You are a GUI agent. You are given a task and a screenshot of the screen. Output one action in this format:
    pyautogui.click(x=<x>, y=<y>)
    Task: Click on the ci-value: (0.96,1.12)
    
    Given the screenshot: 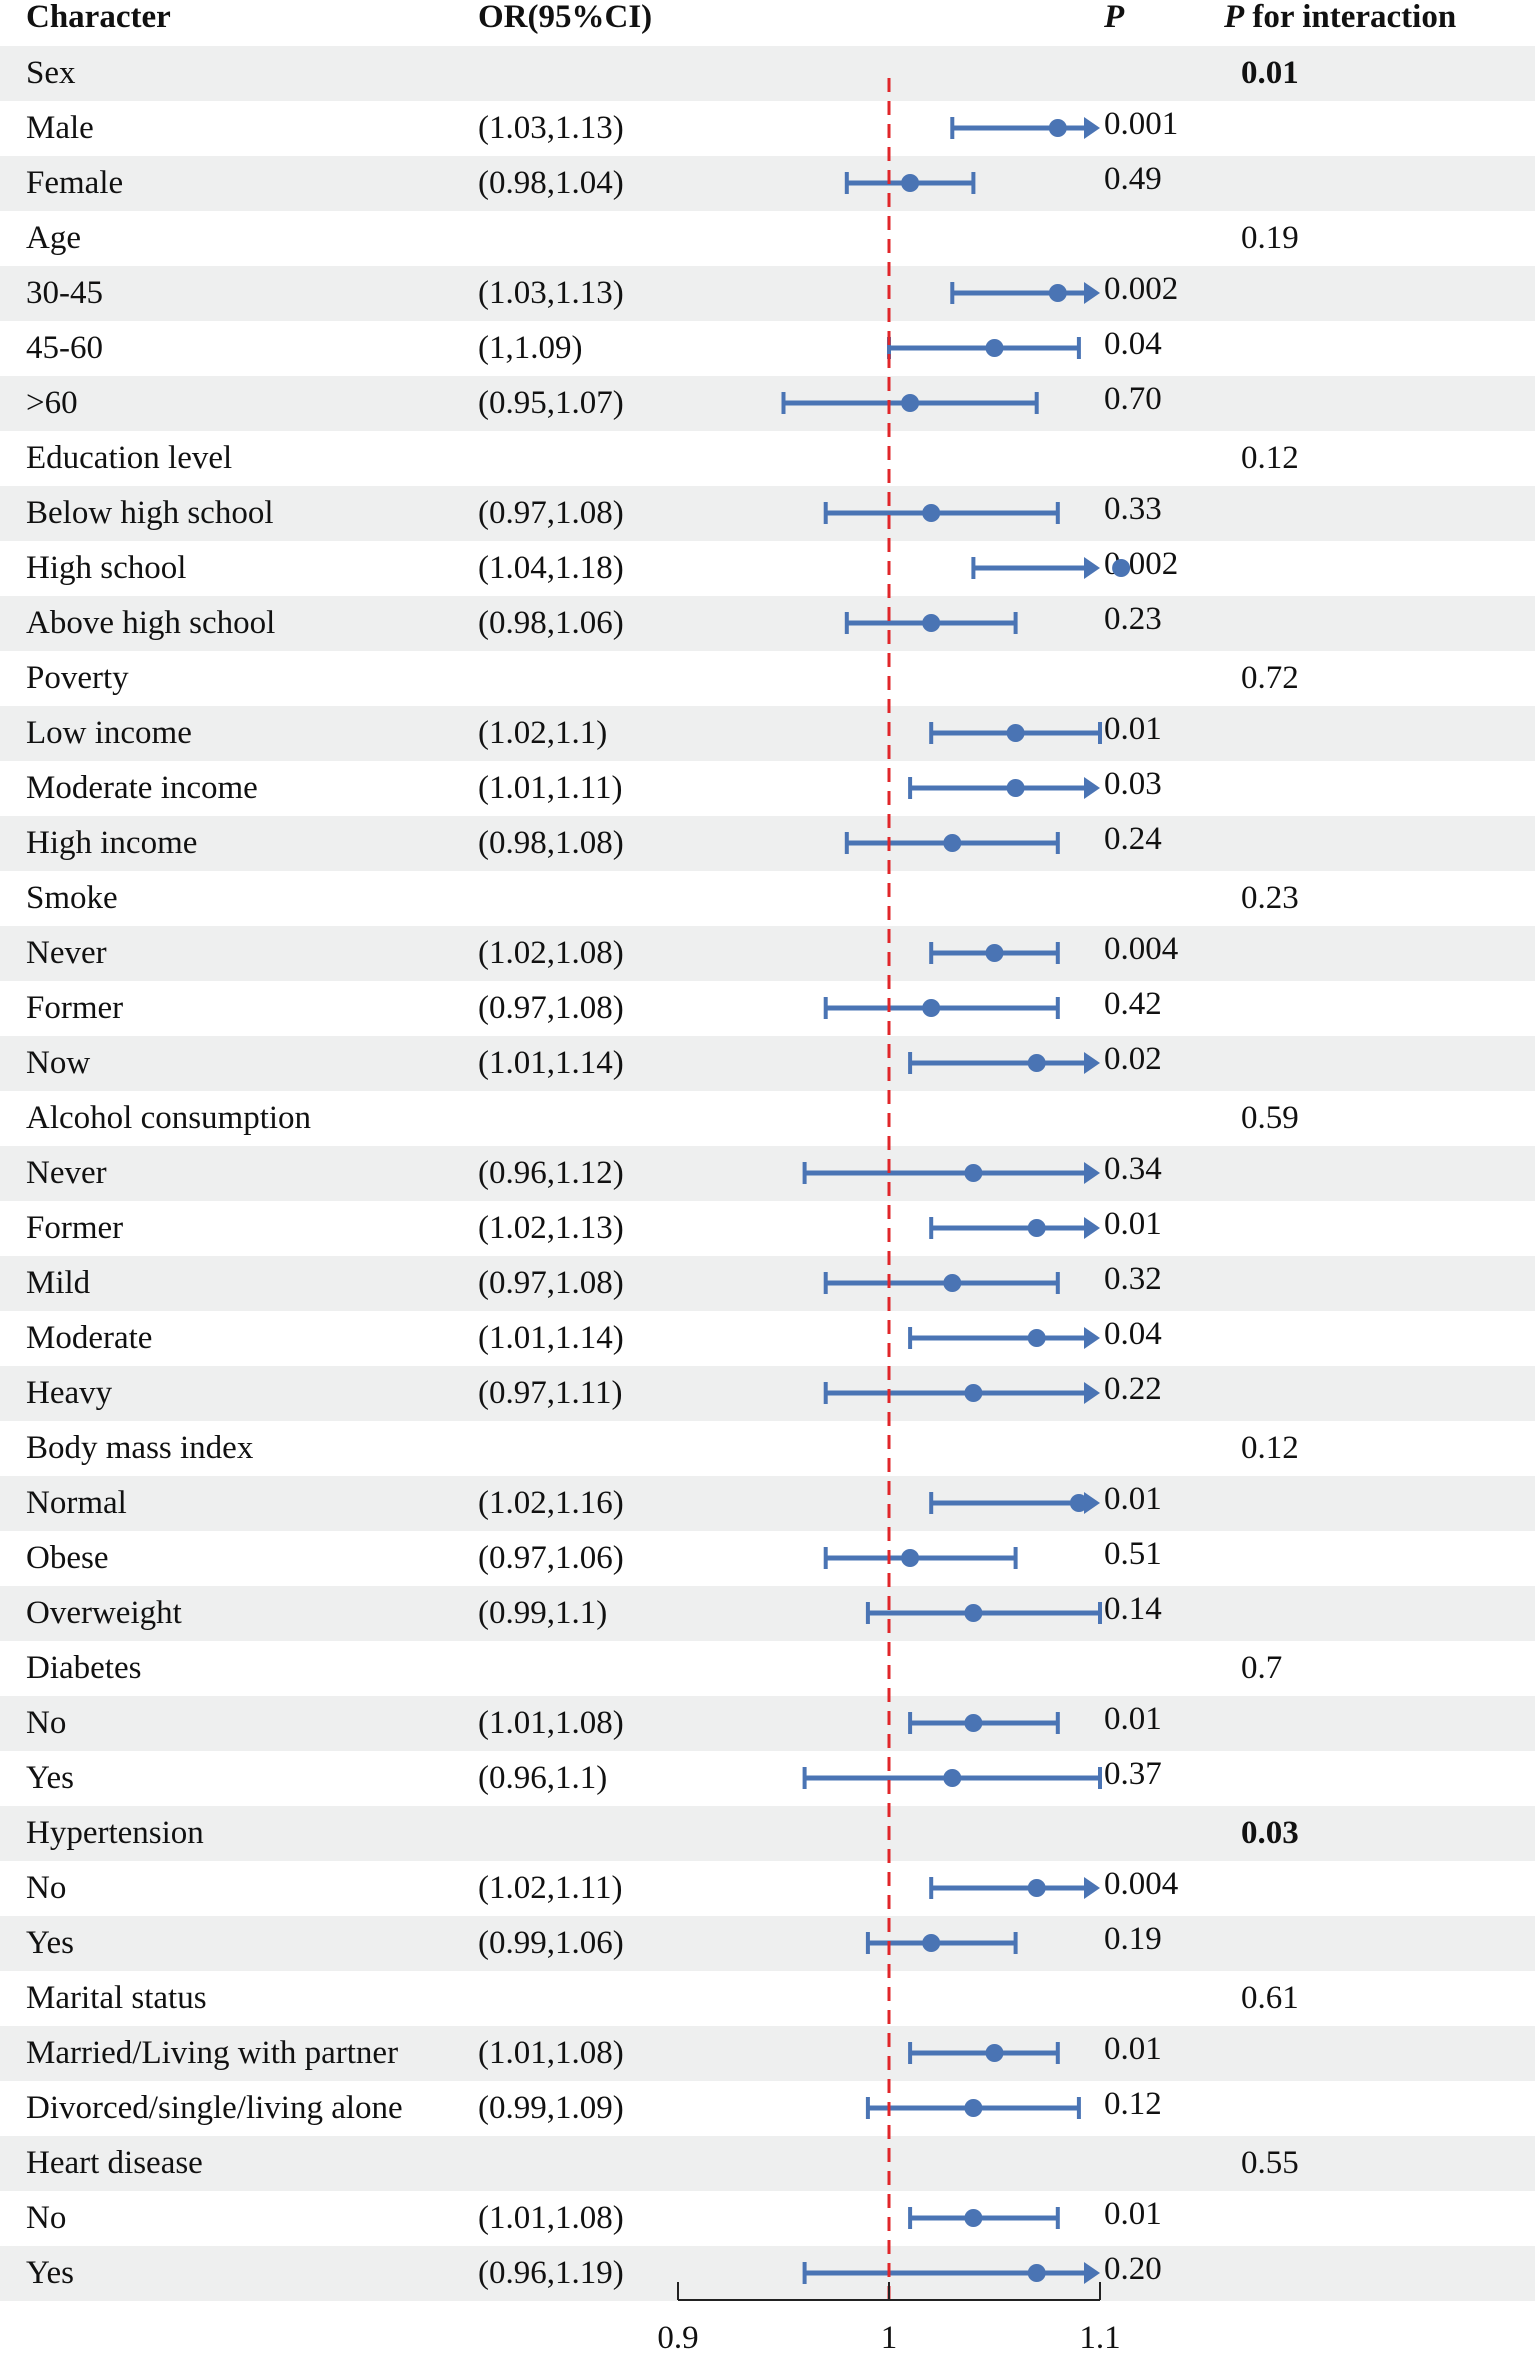 What is the action you would take?
    pyautogui.click(x=551, y=1173)
    